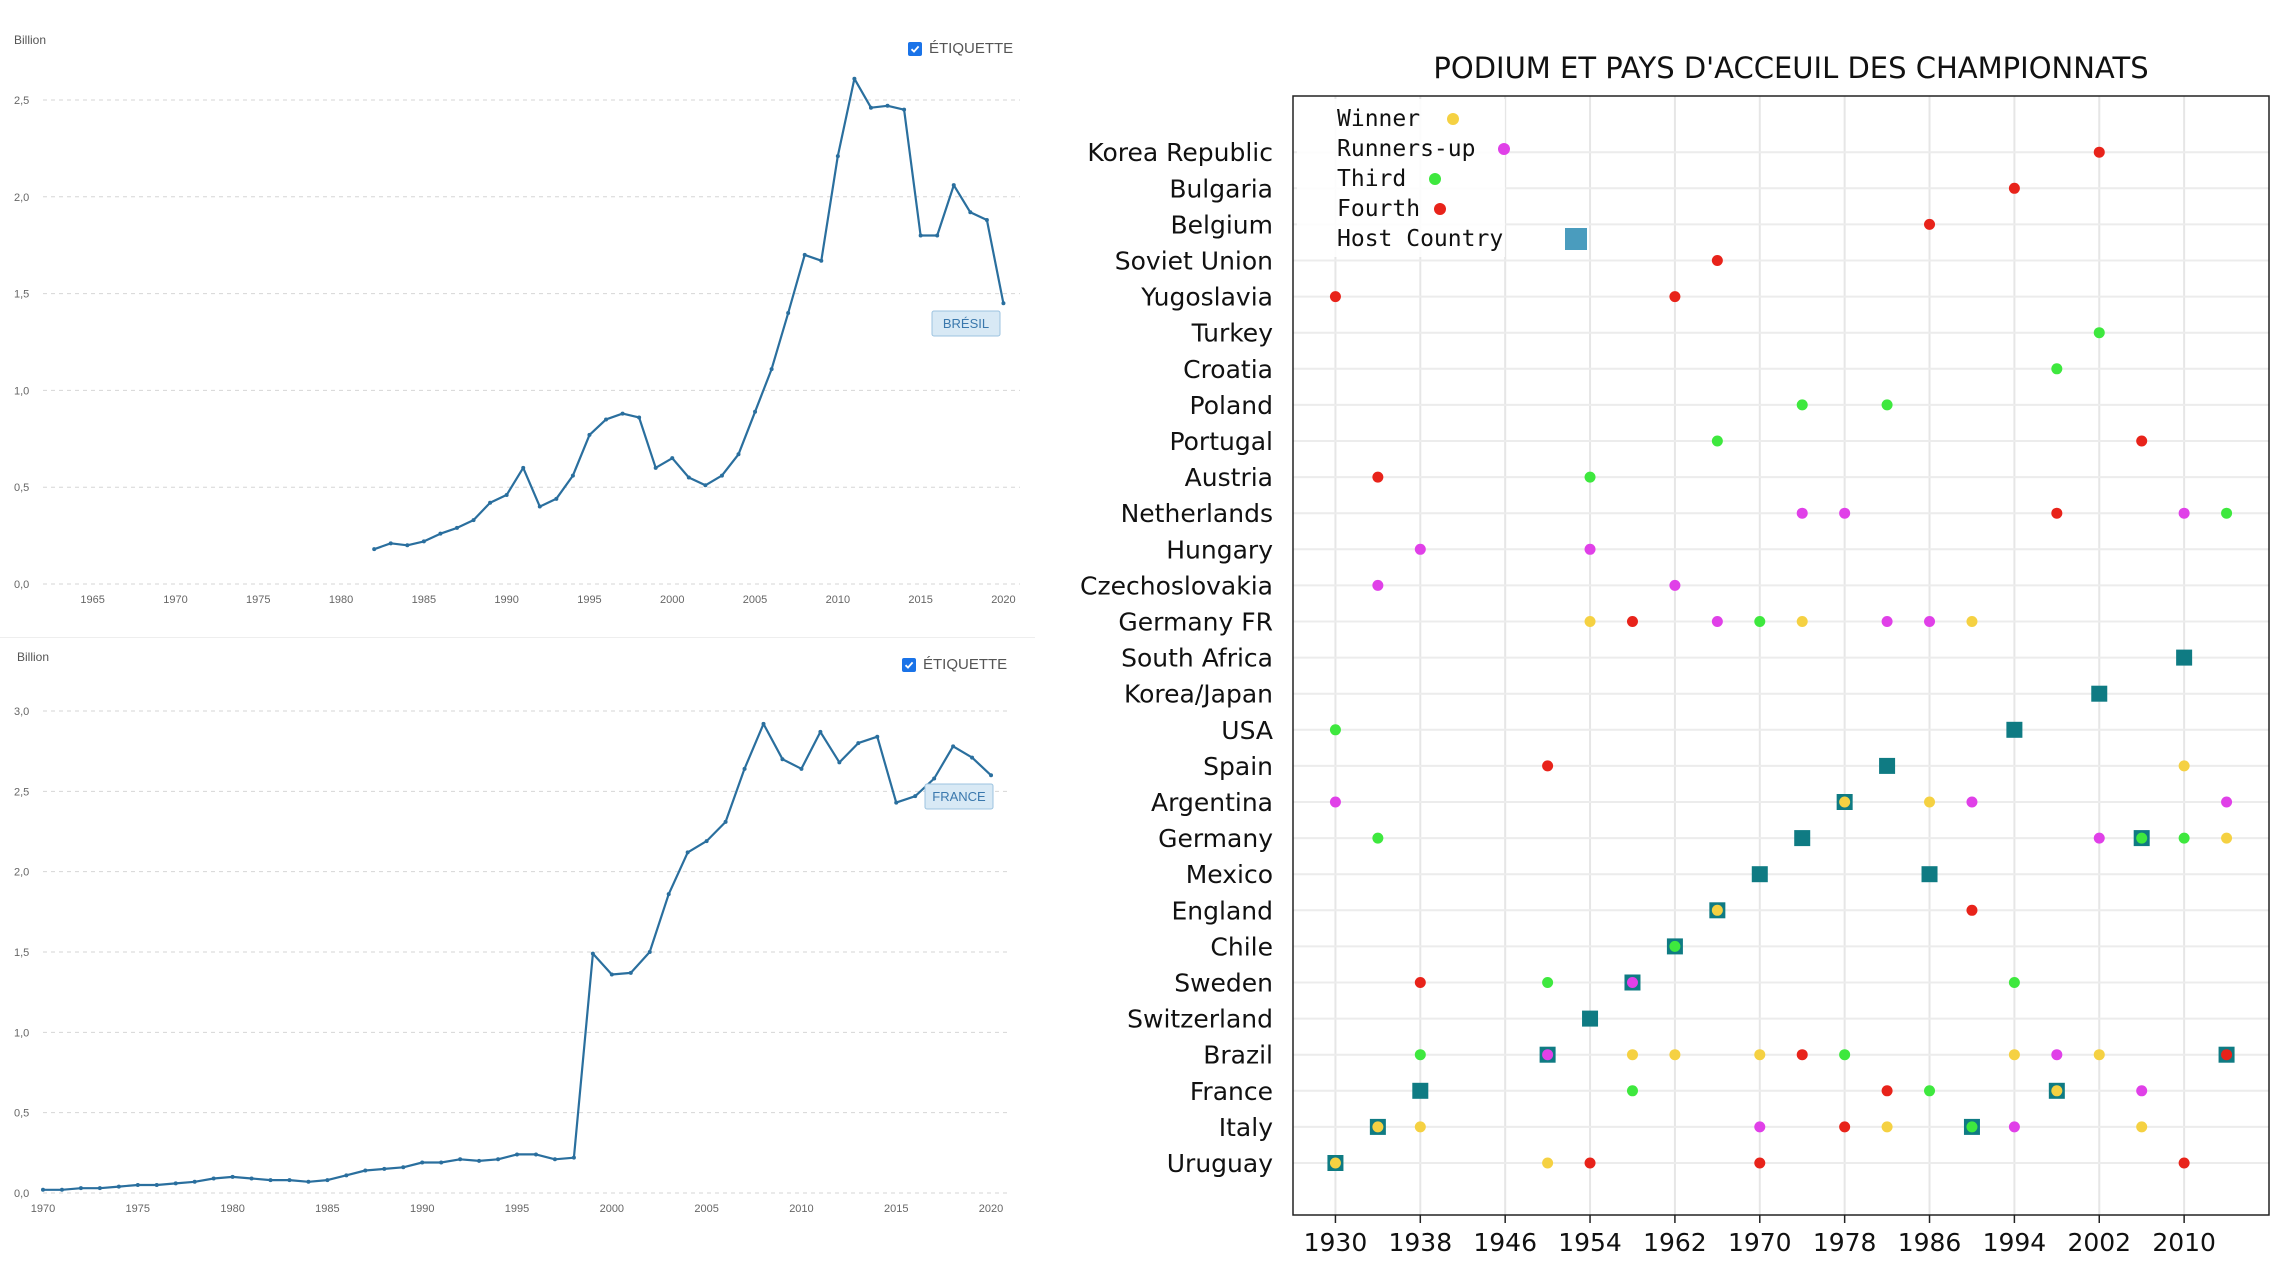 This screenshot has width=2276, height=1275. Describe the element at coordinates (1180, 152) in the screenshot. I see `y-tick-label: Korea Republic` at that location.